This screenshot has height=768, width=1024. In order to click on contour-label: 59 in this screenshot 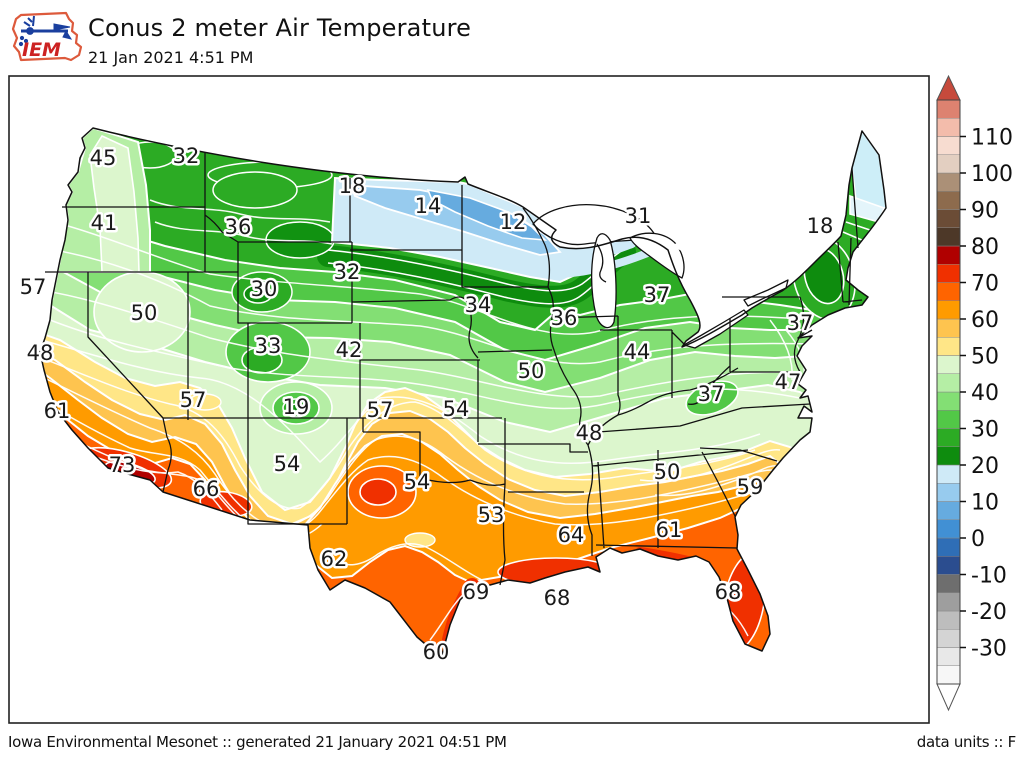, I will do `click(750, 487)`.